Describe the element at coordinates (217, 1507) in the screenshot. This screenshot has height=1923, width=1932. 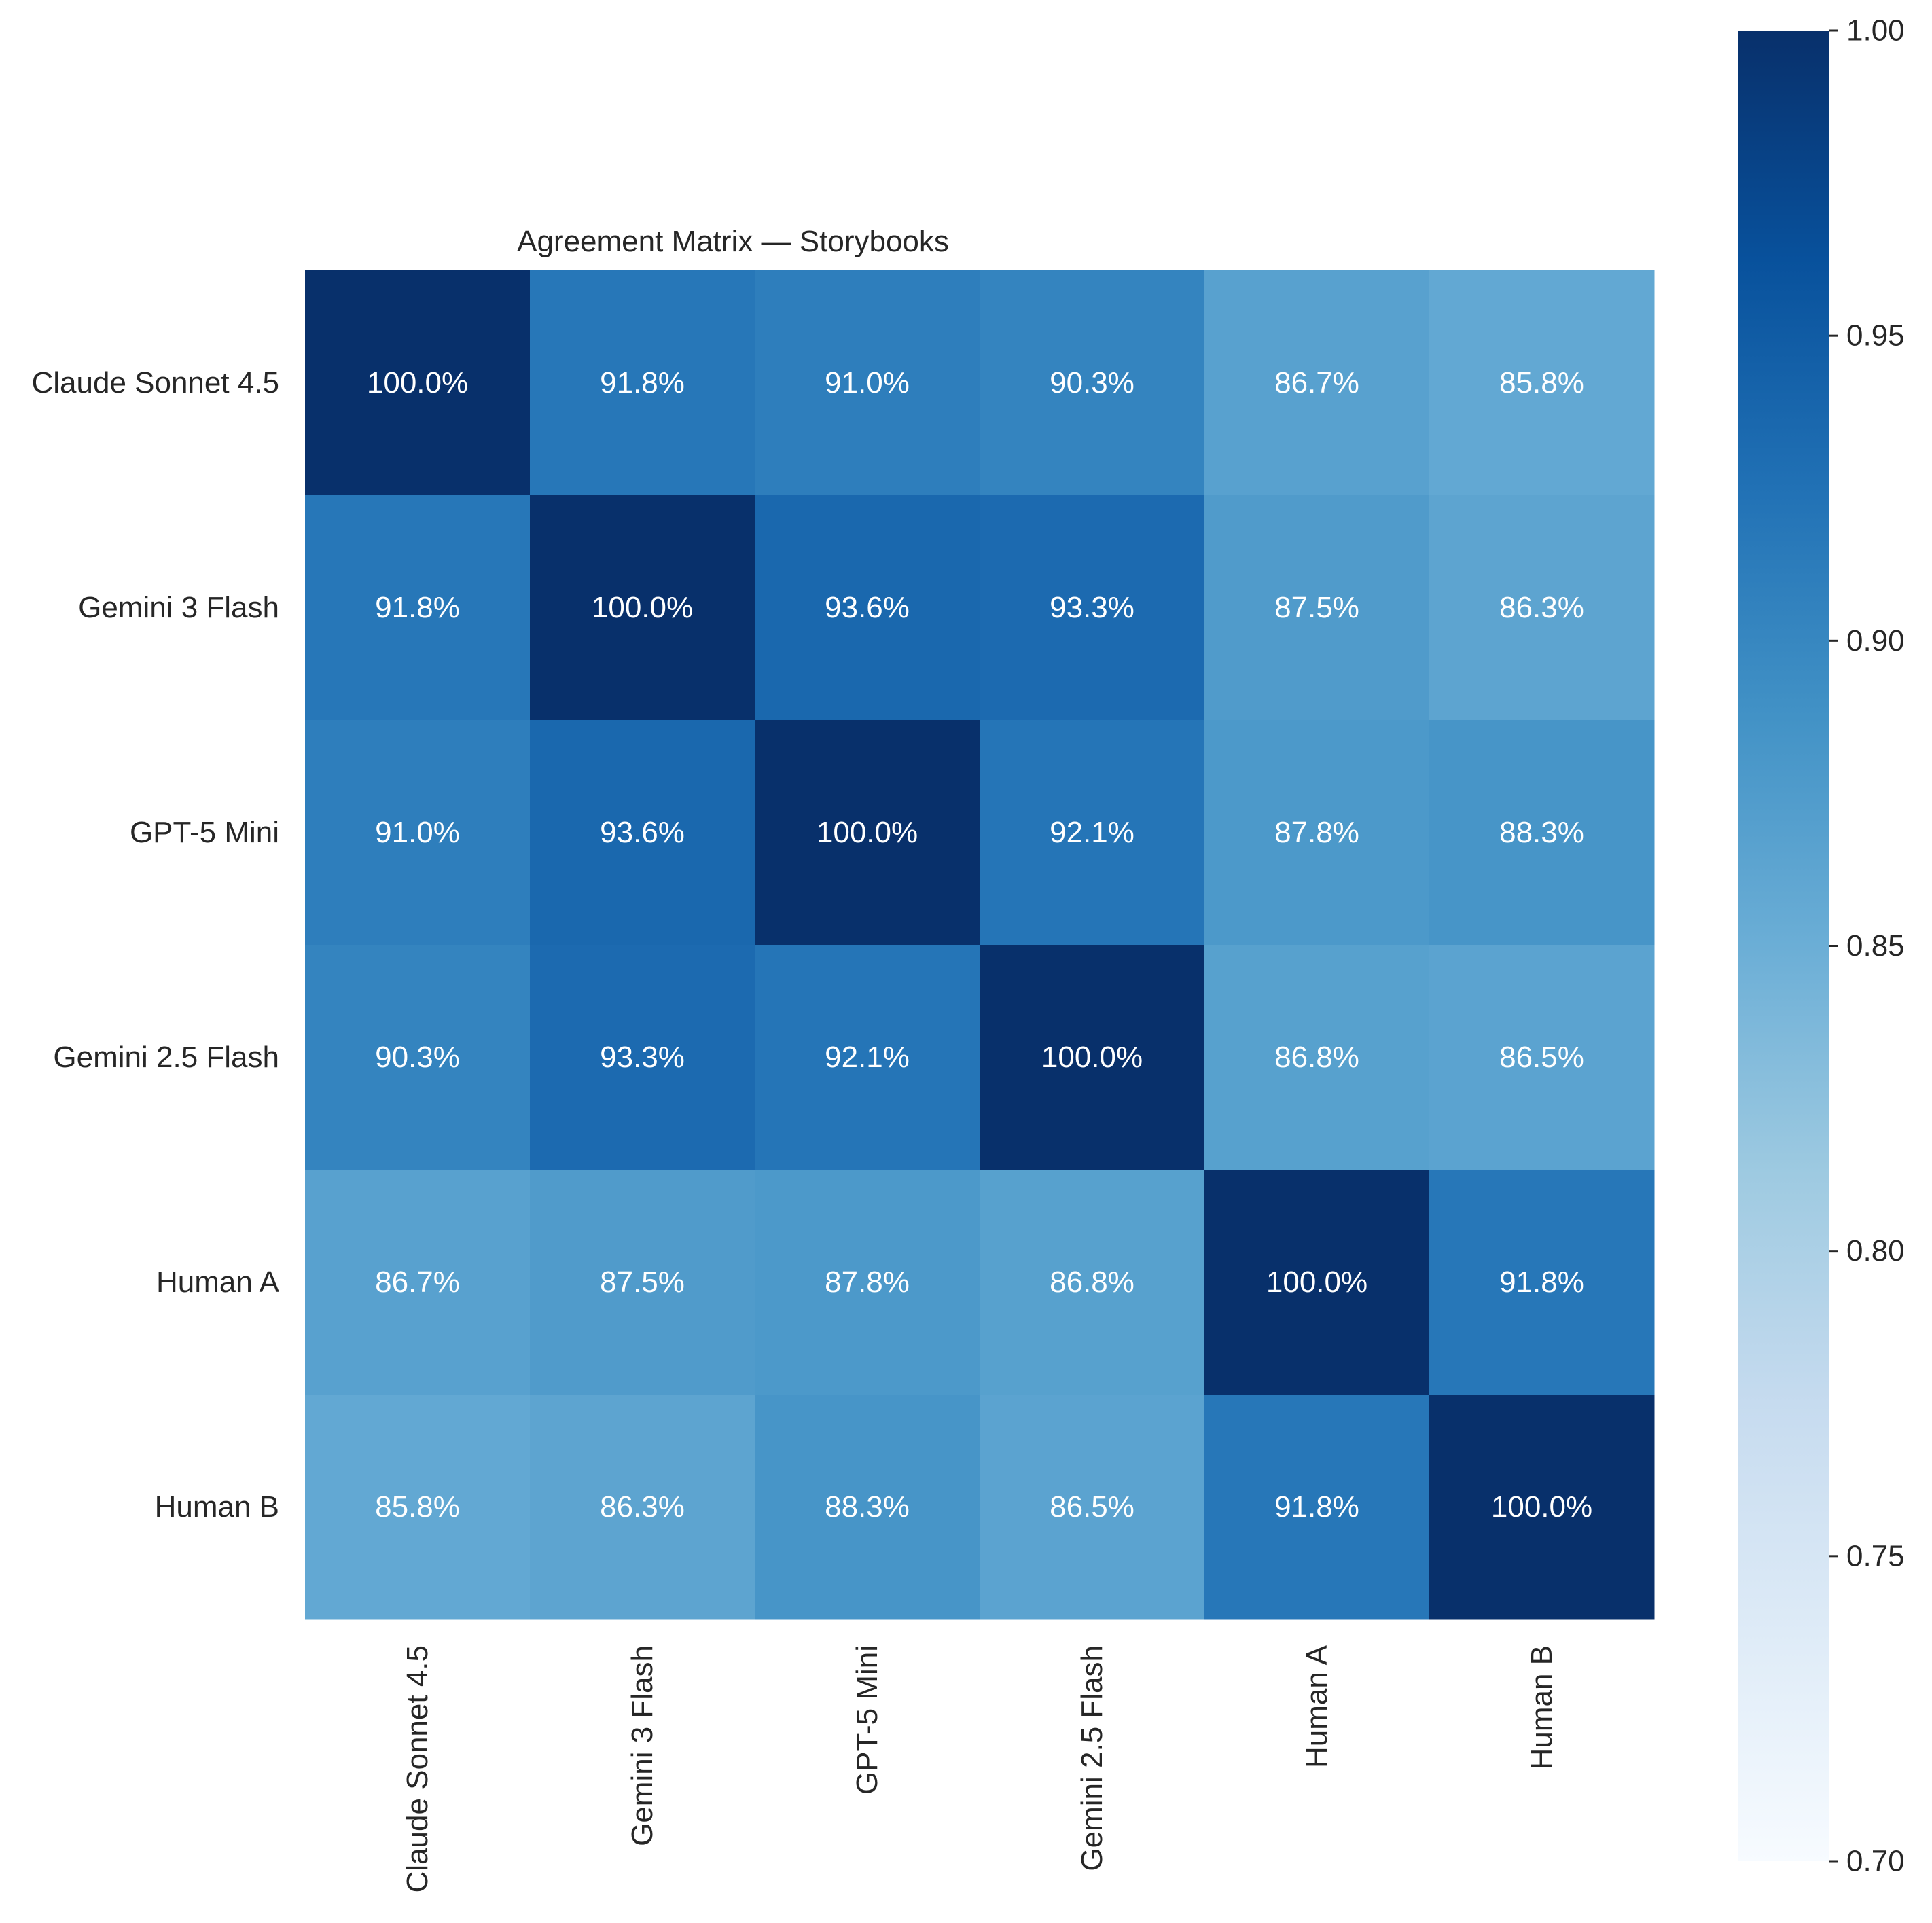
I see `row-tick-label: Human B` at that location.